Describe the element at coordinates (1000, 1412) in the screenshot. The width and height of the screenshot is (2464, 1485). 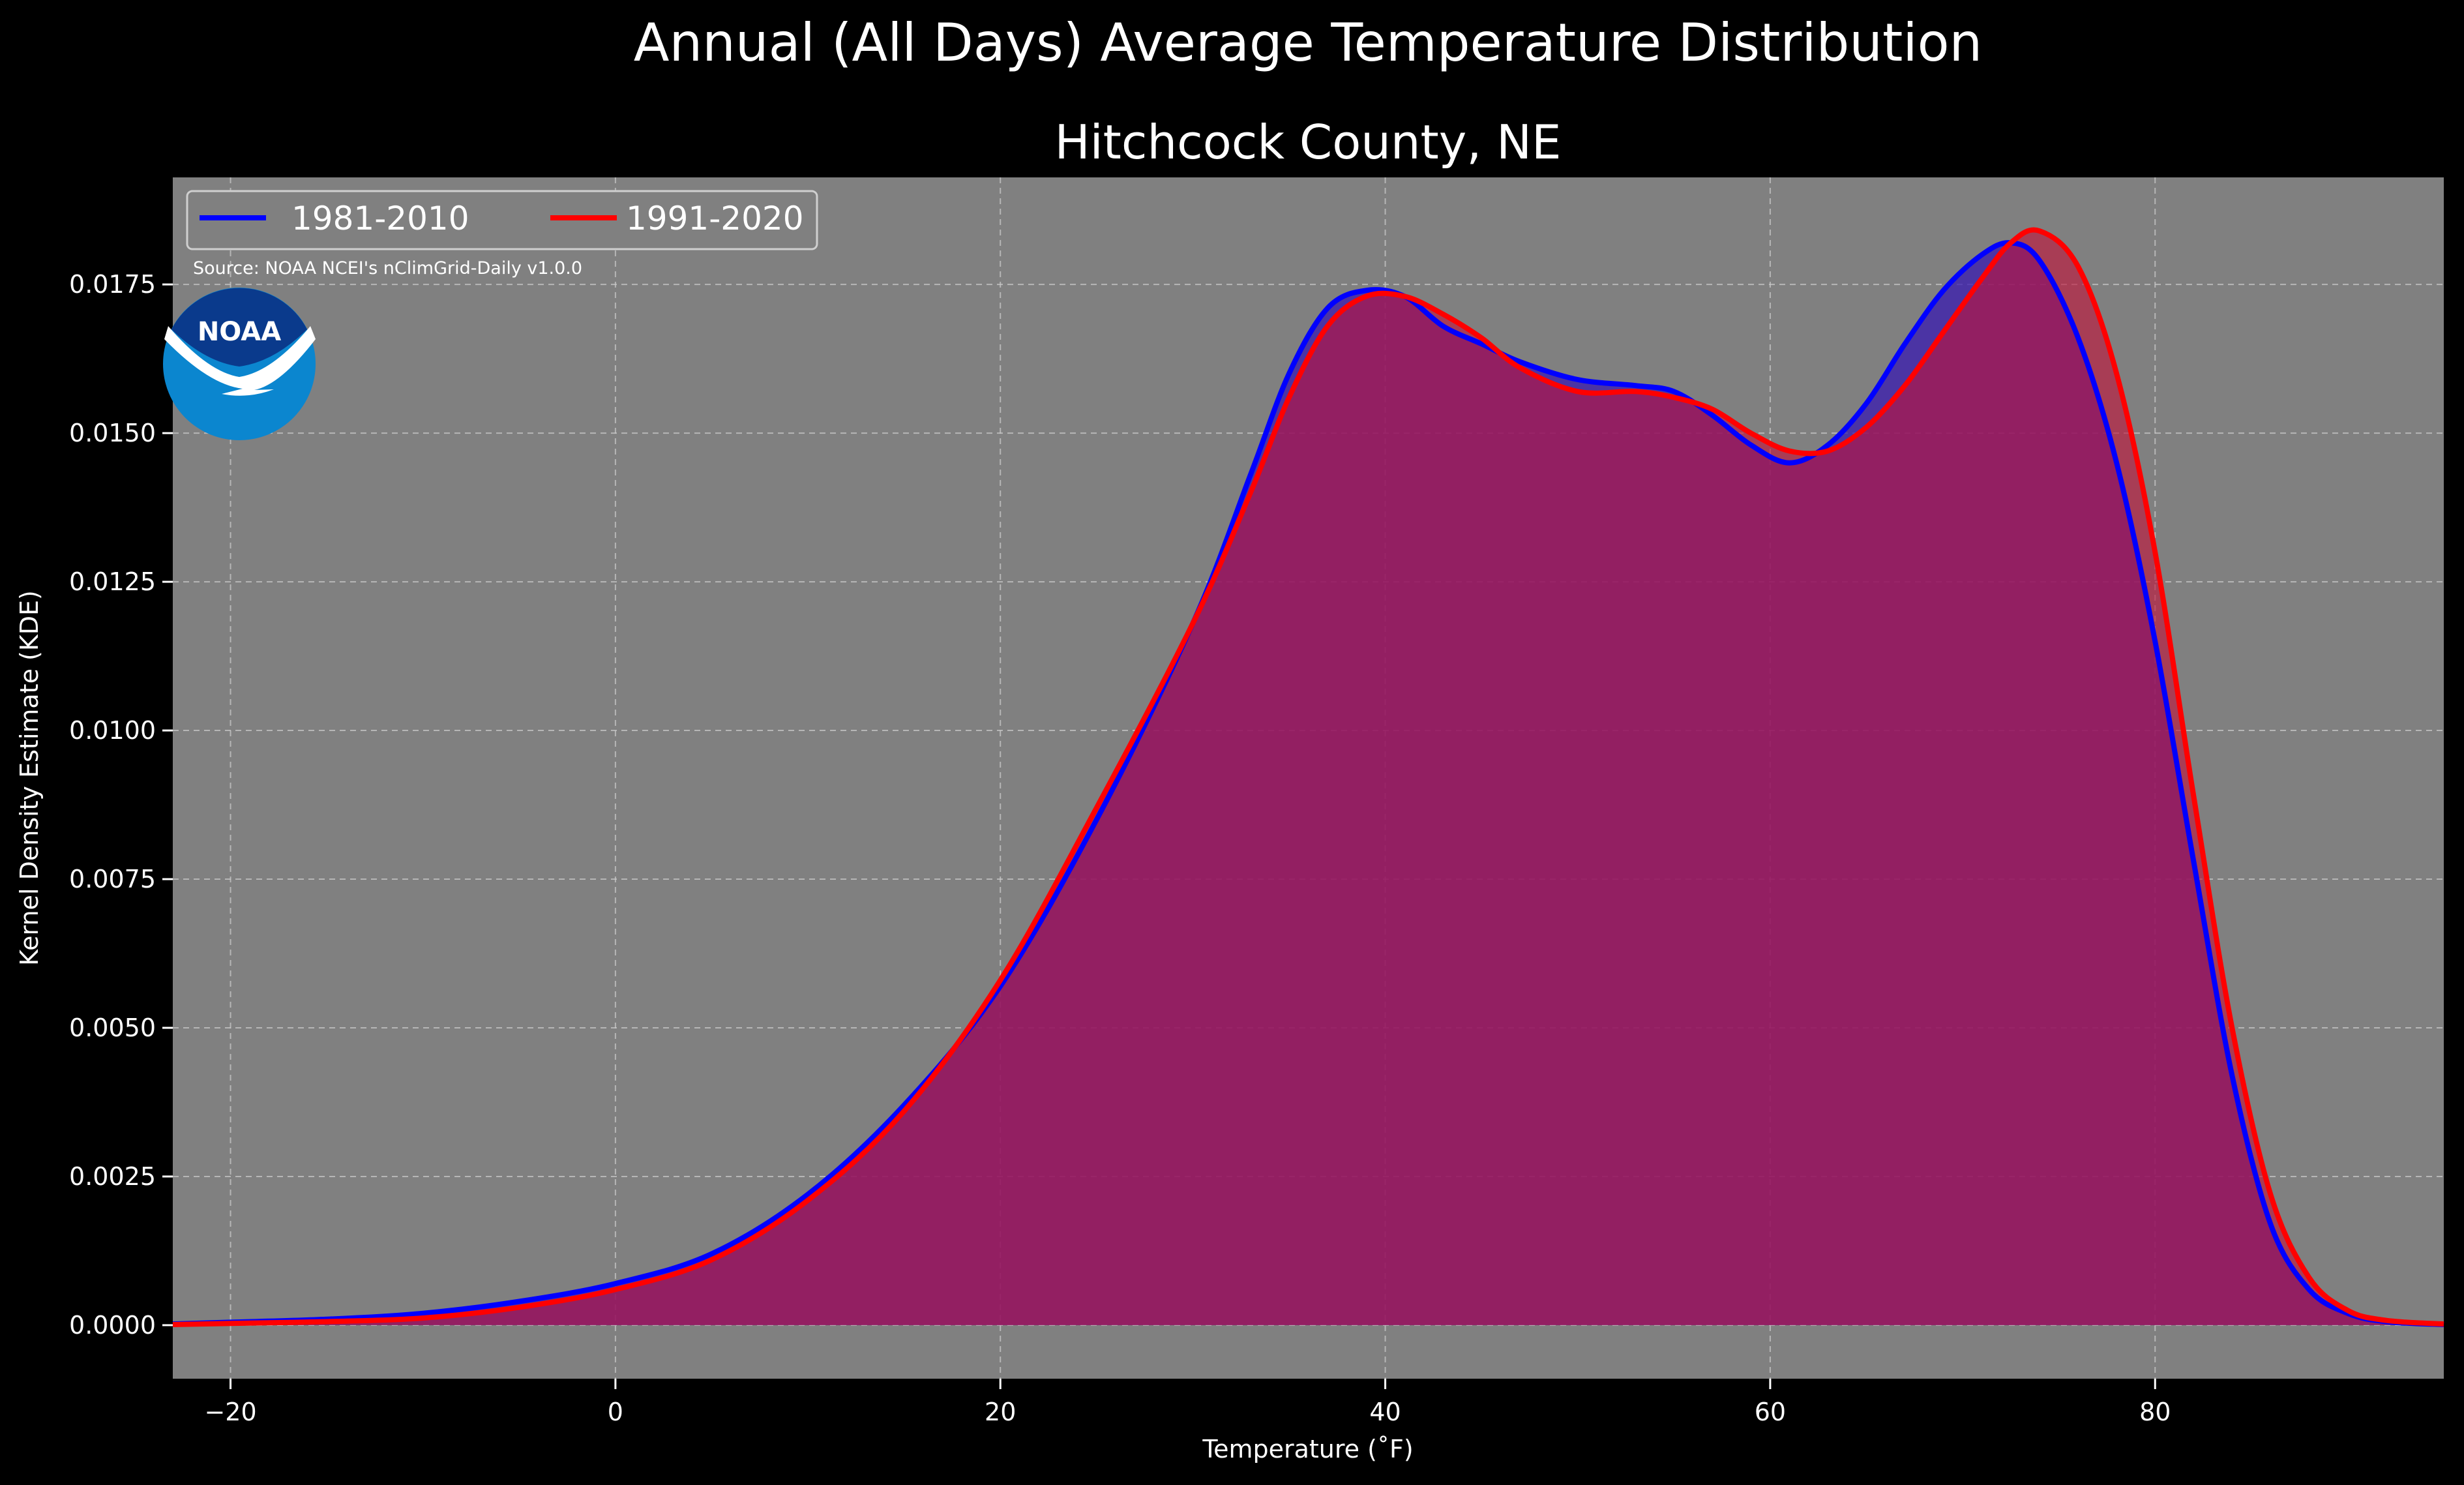
I see `x-tick-label: 20` at that location.